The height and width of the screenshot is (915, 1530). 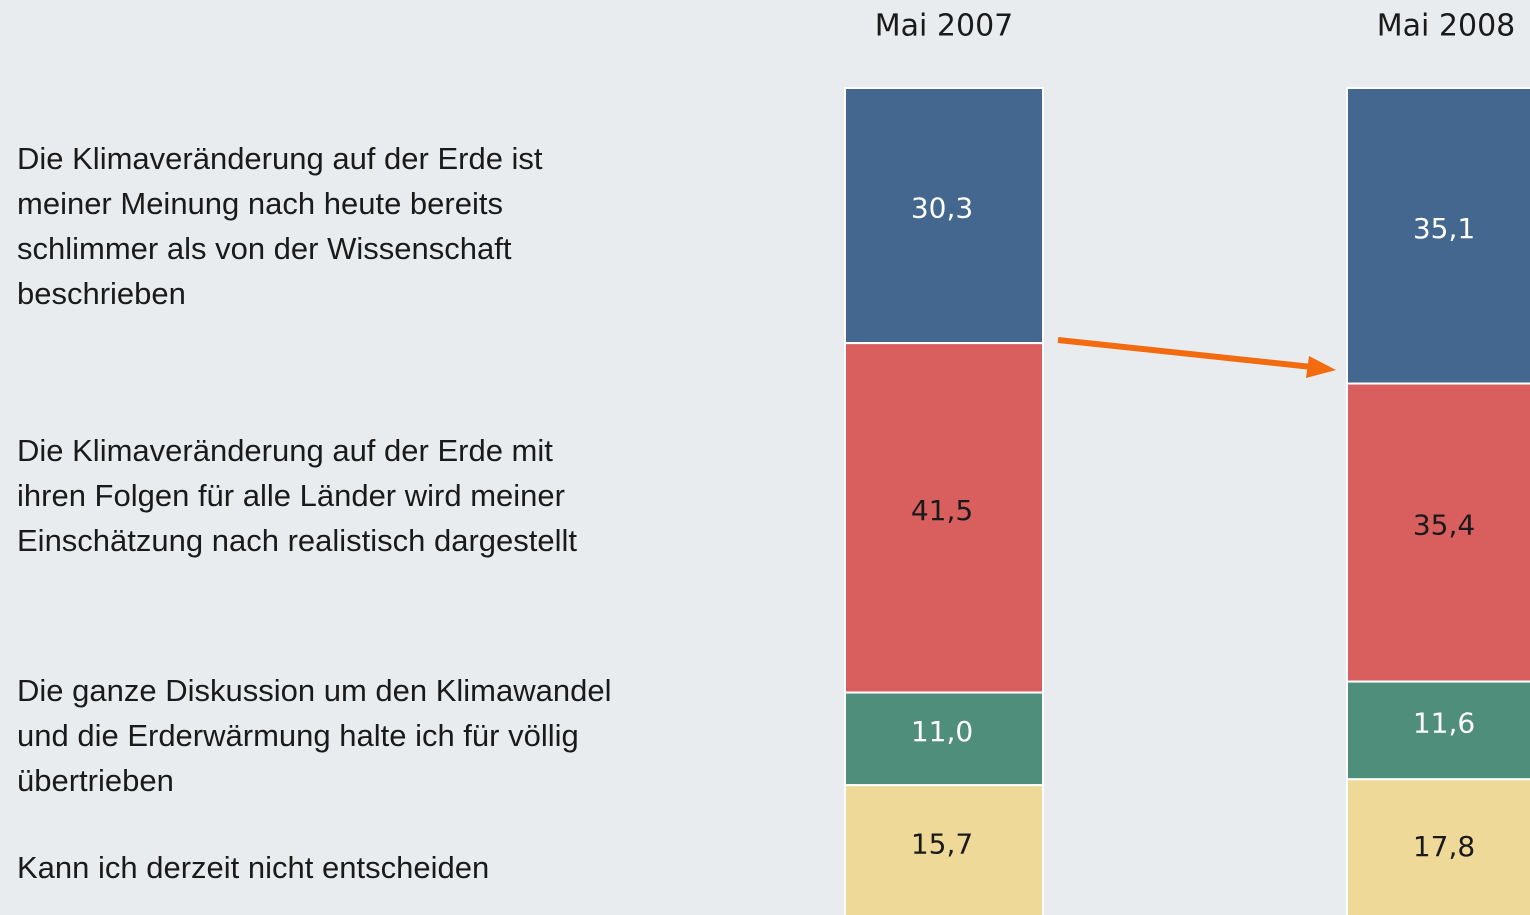 What do you see at coordinates (942, 843) in the screenshot?
I see `value-label: 15,7` at bounding box center [942, 843].